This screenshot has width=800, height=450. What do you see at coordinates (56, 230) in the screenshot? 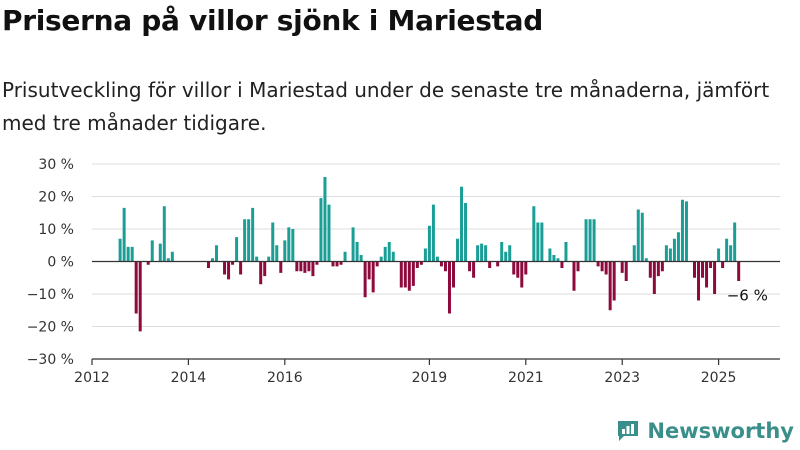
I see `y-tick-label: 10 %` at bounding box center [56, 230].